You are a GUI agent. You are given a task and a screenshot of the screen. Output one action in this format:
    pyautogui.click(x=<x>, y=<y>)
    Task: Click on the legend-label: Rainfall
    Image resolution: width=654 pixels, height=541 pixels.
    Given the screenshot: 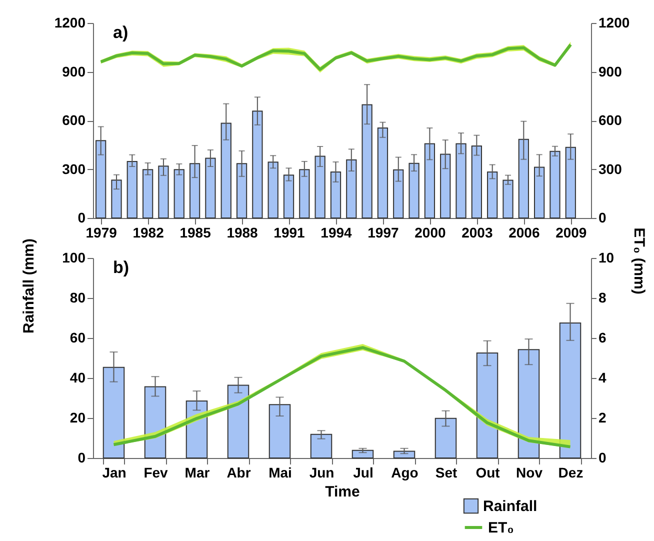 What is the action you would take?
    pyautogui.click(x=510, y=506)
    